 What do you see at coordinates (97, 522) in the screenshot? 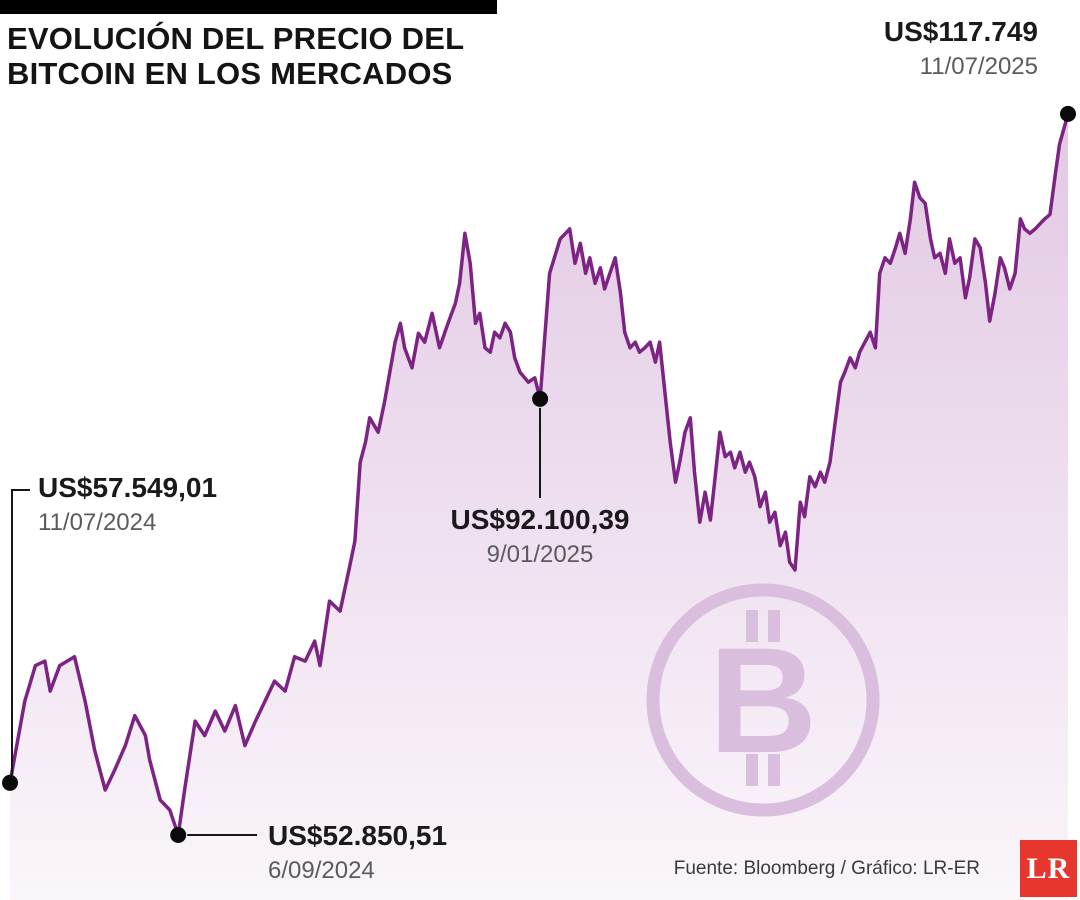
I see `annotation-start-date: 11/07/2024` at bounding box center [97, 522].